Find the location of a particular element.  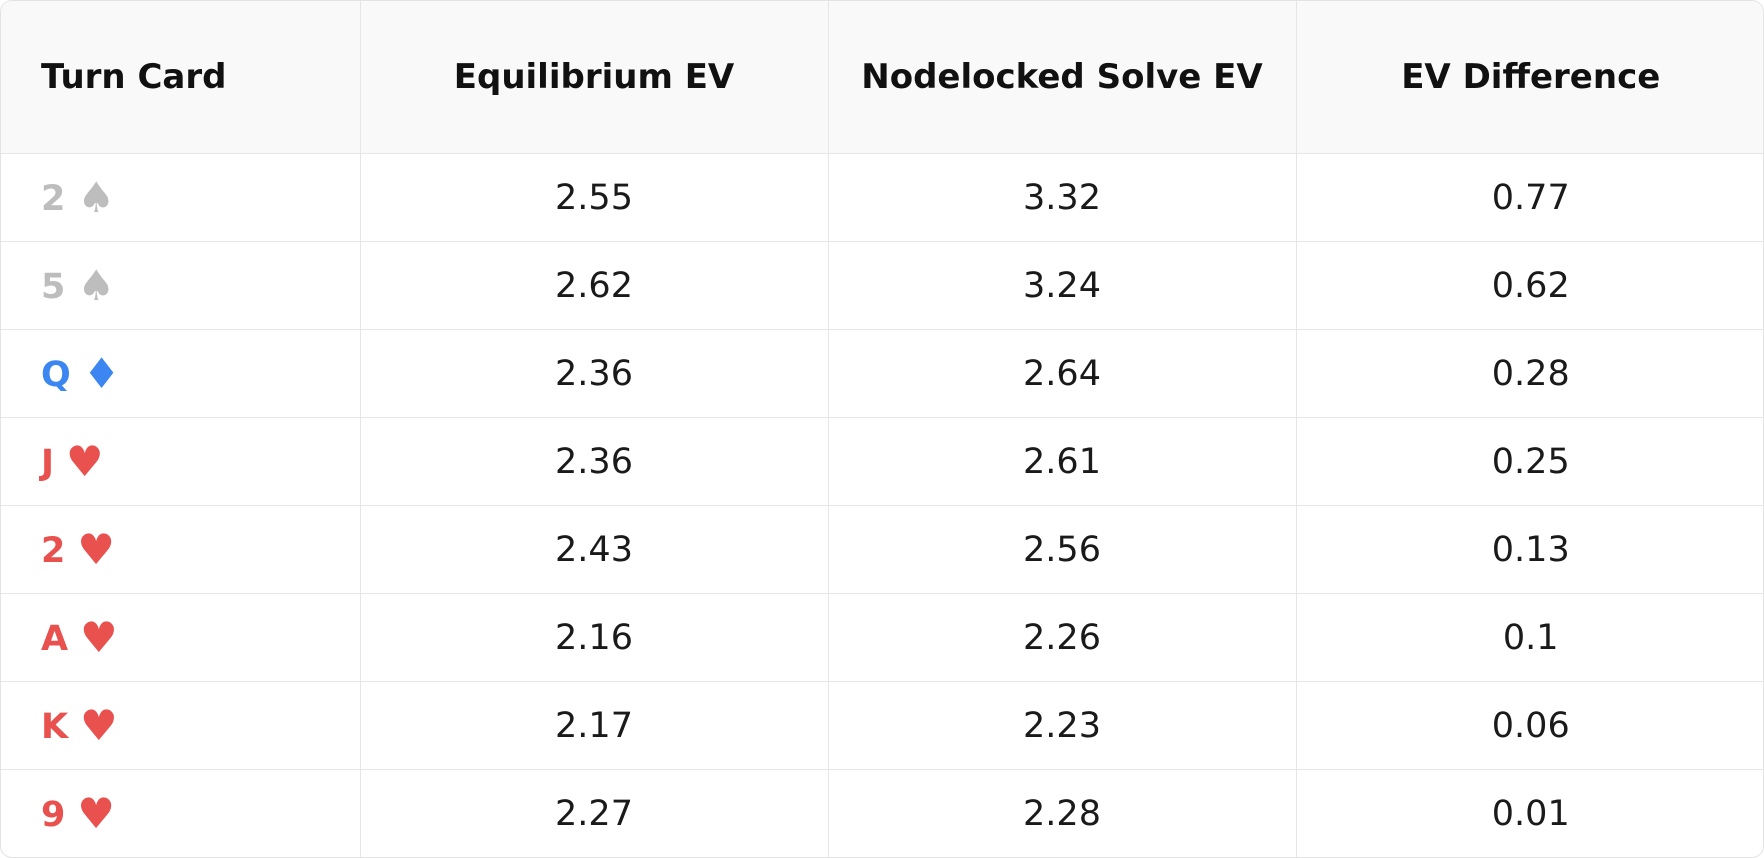

nodelocked-ev-cell: 2.56 is located at coordinates (1062, 549).